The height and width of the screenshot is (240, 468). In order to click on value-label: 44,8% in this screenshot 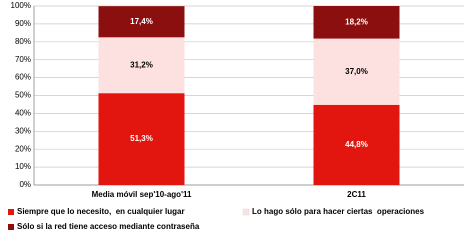, I will do `click(356, 144)`.